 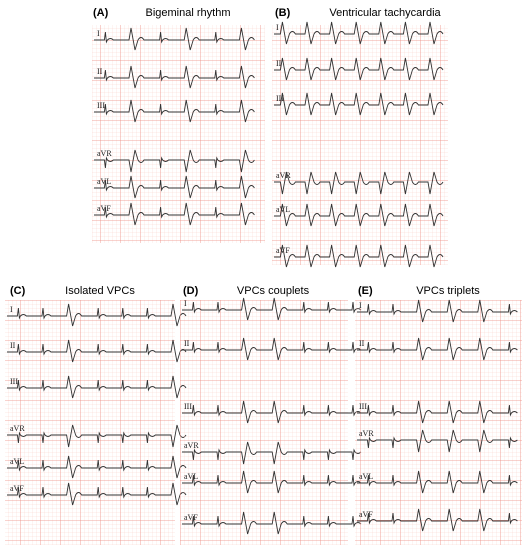 What do you see at coordinates (448, 291) in the screenshot?
I see `panel-title: VPCs triplets` at bounding box center [448, 291].